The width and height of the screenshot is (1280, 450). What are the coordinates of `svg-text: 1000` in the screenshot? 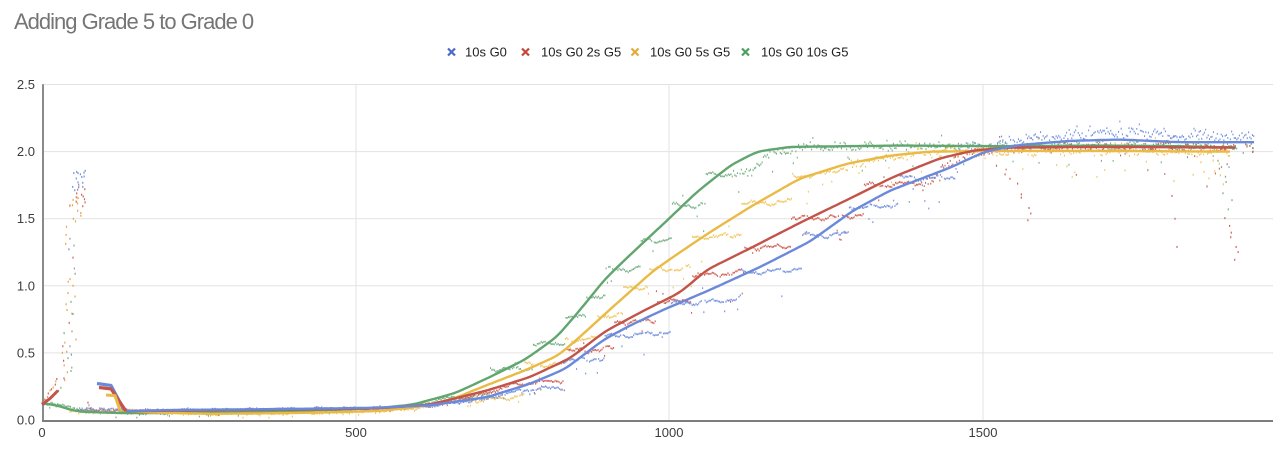 It's located at (669, 432).